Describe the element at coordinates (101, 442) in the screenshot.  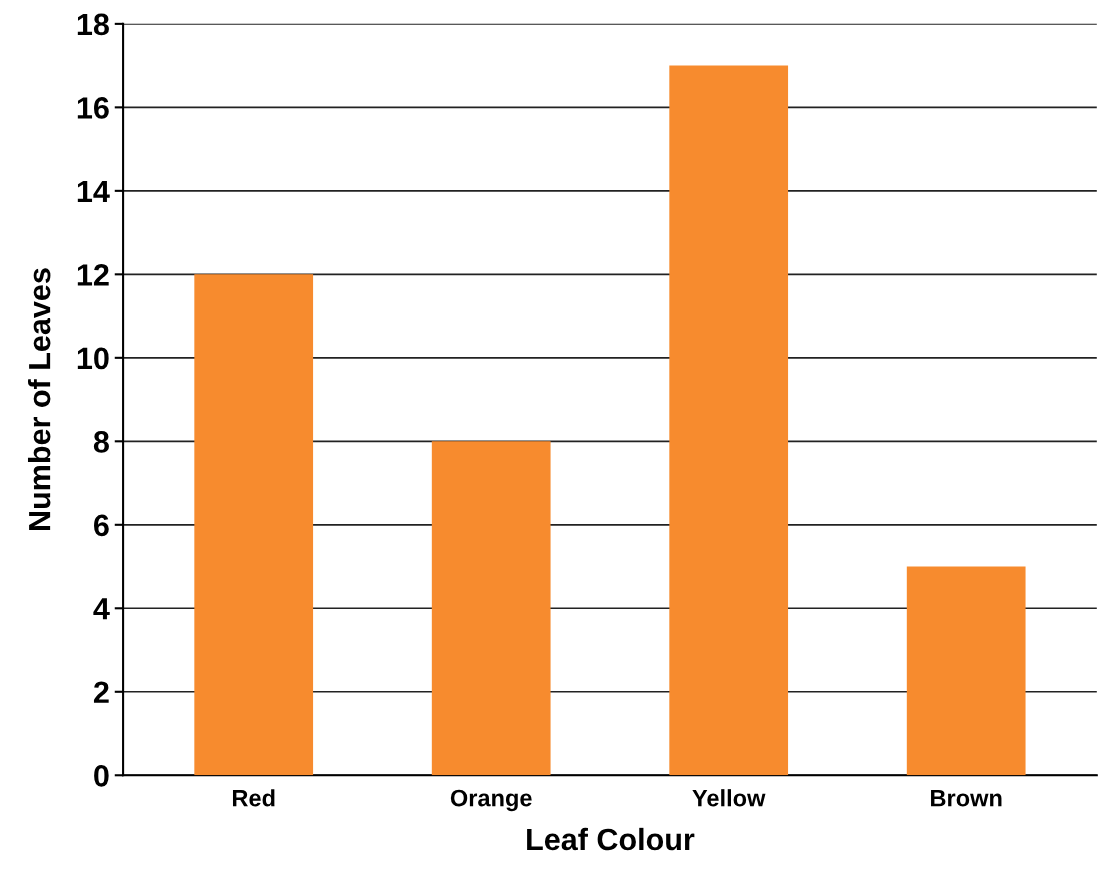
I see `y-tick-label: 8` at that location.